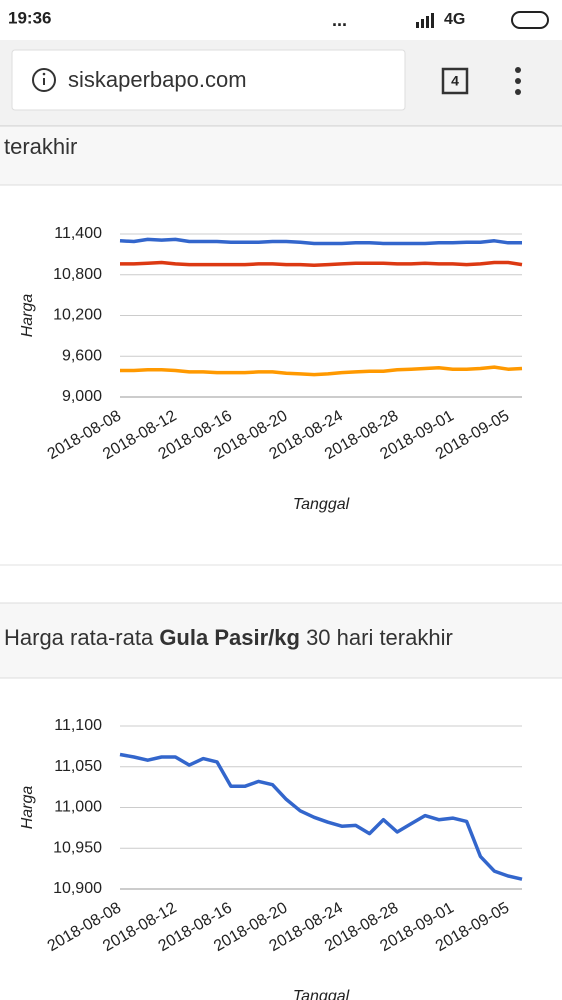 This screenshot has width=562, height=1000. I want to click on y-tick-label: 10,950, so click(77, 847).